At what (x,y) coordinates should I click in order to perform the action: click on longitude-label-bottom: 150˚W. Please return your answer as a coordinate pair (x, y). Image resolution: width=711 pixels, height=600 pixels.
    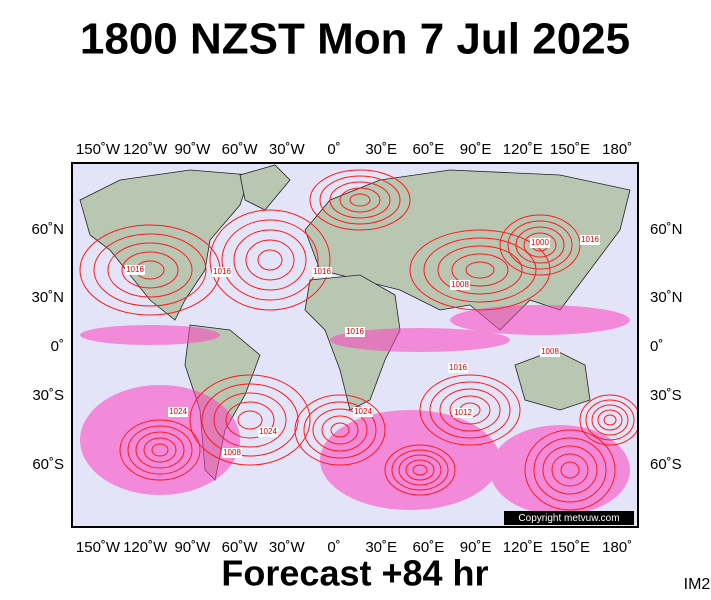
    Looking at the image, I should click on (98, 547).